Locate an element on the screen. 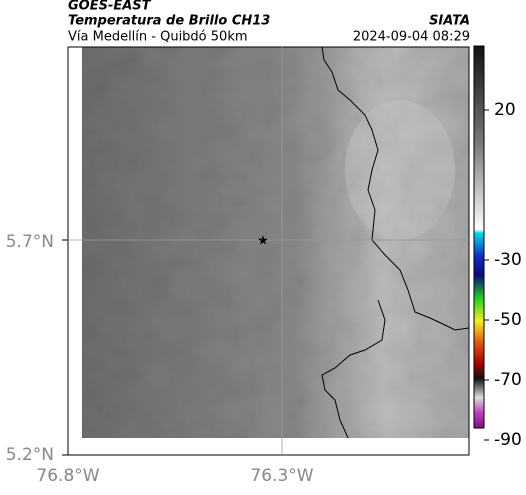 The height and width of the screenshot is (495, 526). source: SIATA is located at coordinates (449, 21).